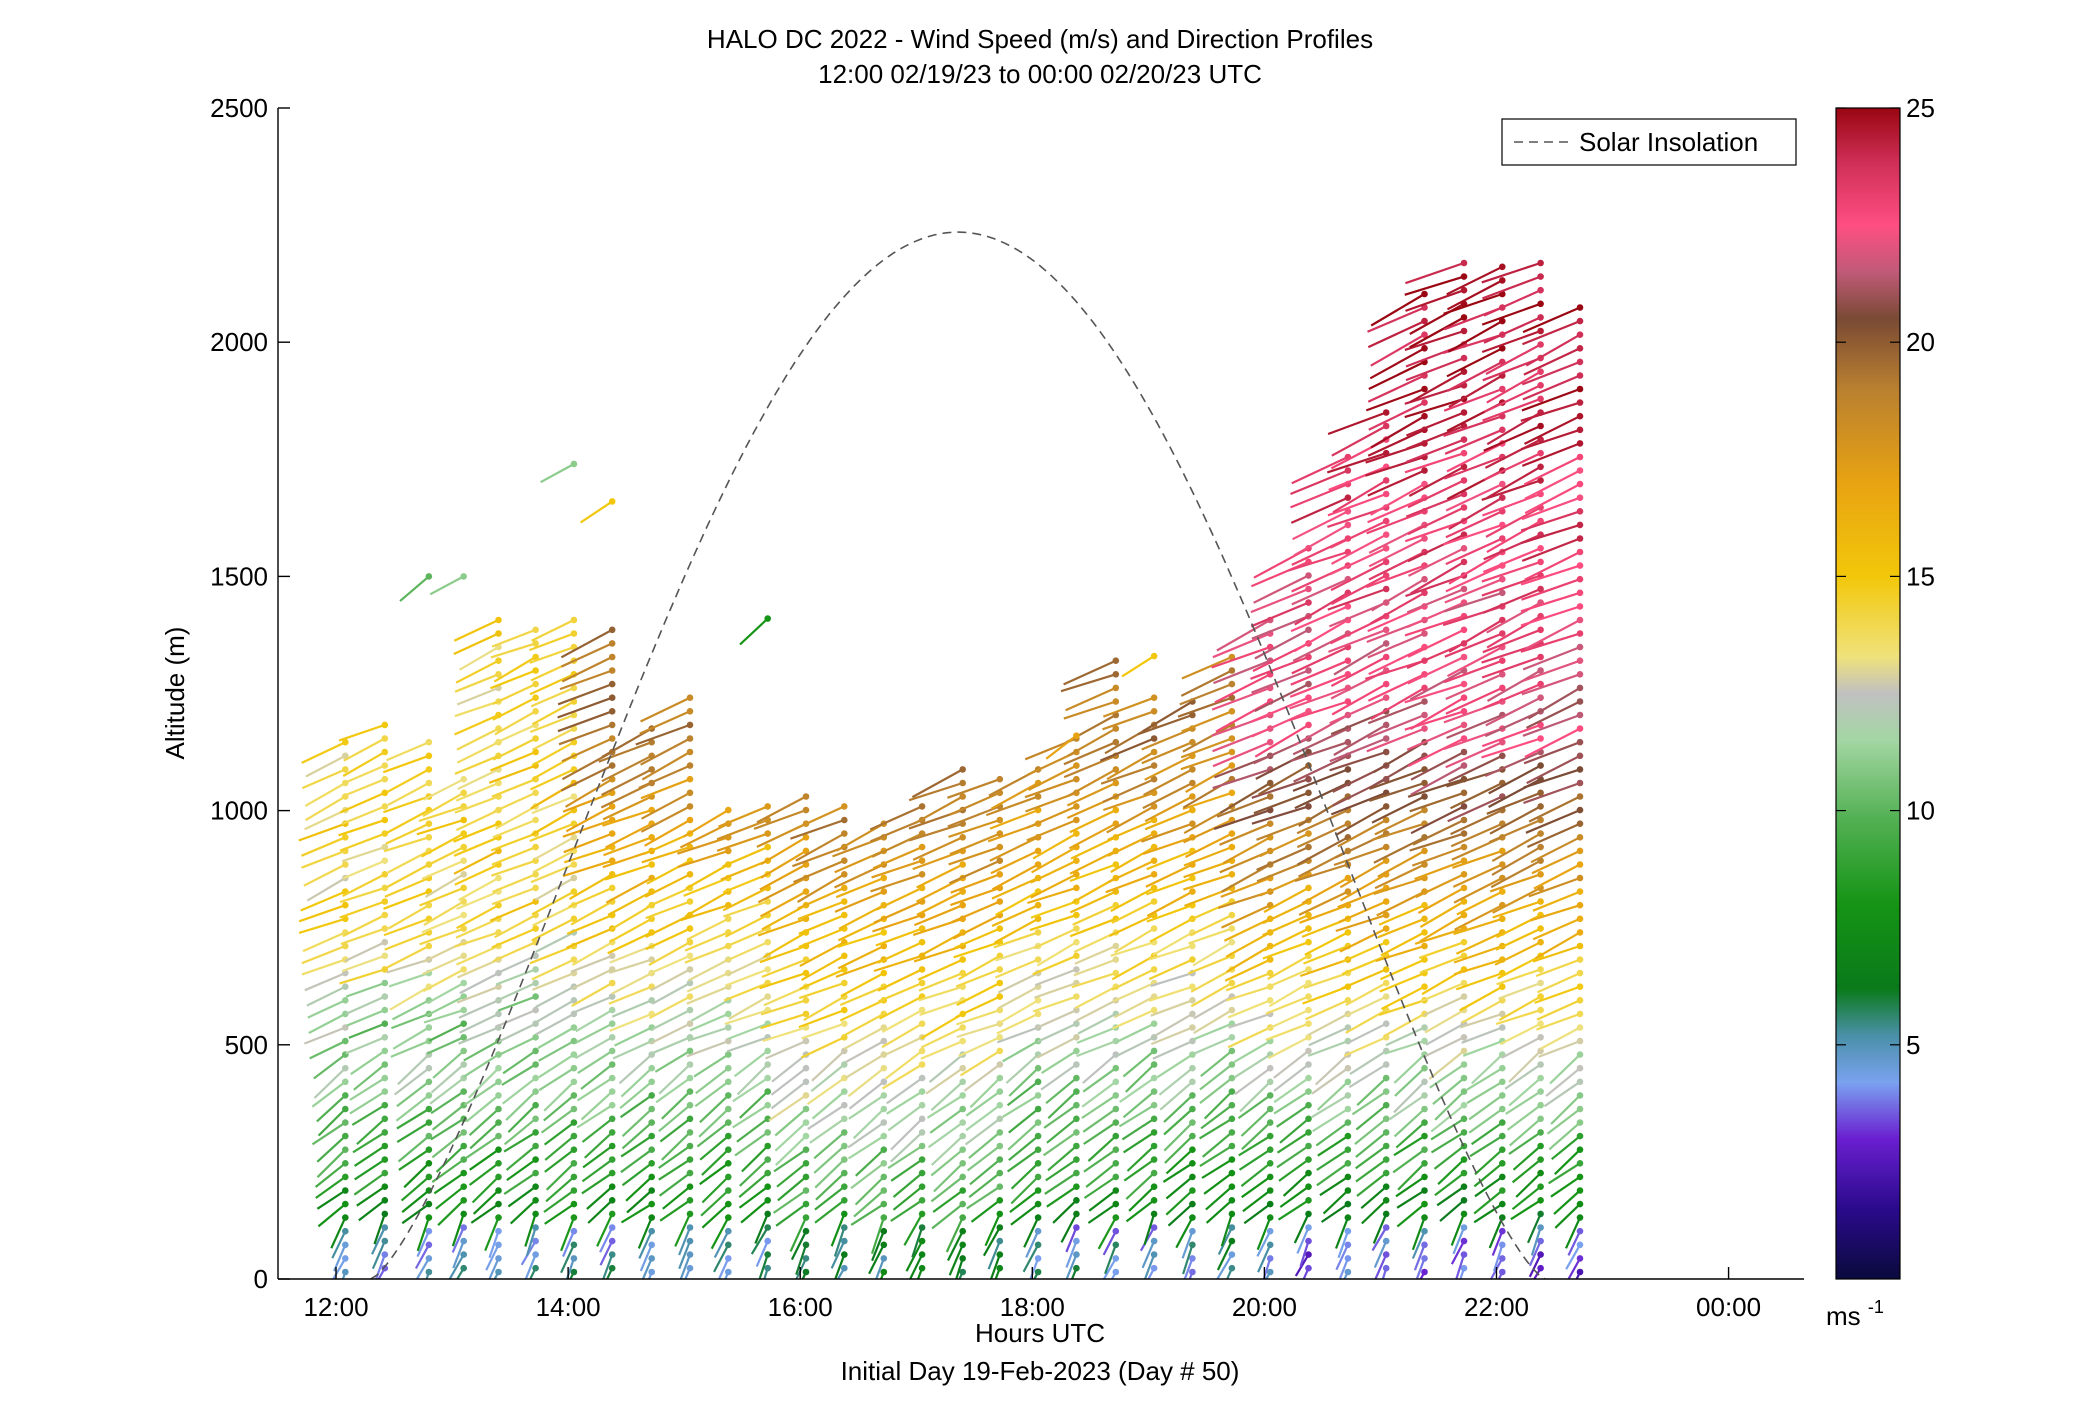 Image resolution: width=2098 pixels, height=1425 pixels. Describe the element at coordinates (800, 1307) in the screenshot. I see `x-tick-label: 16:00` at that location.